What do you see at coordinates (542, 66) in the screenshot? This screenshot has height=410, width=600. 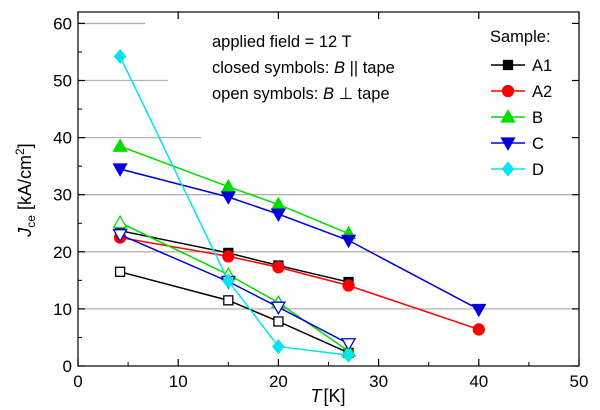 I see `legend-label-a1: A1` at bounding box center [542, 66].